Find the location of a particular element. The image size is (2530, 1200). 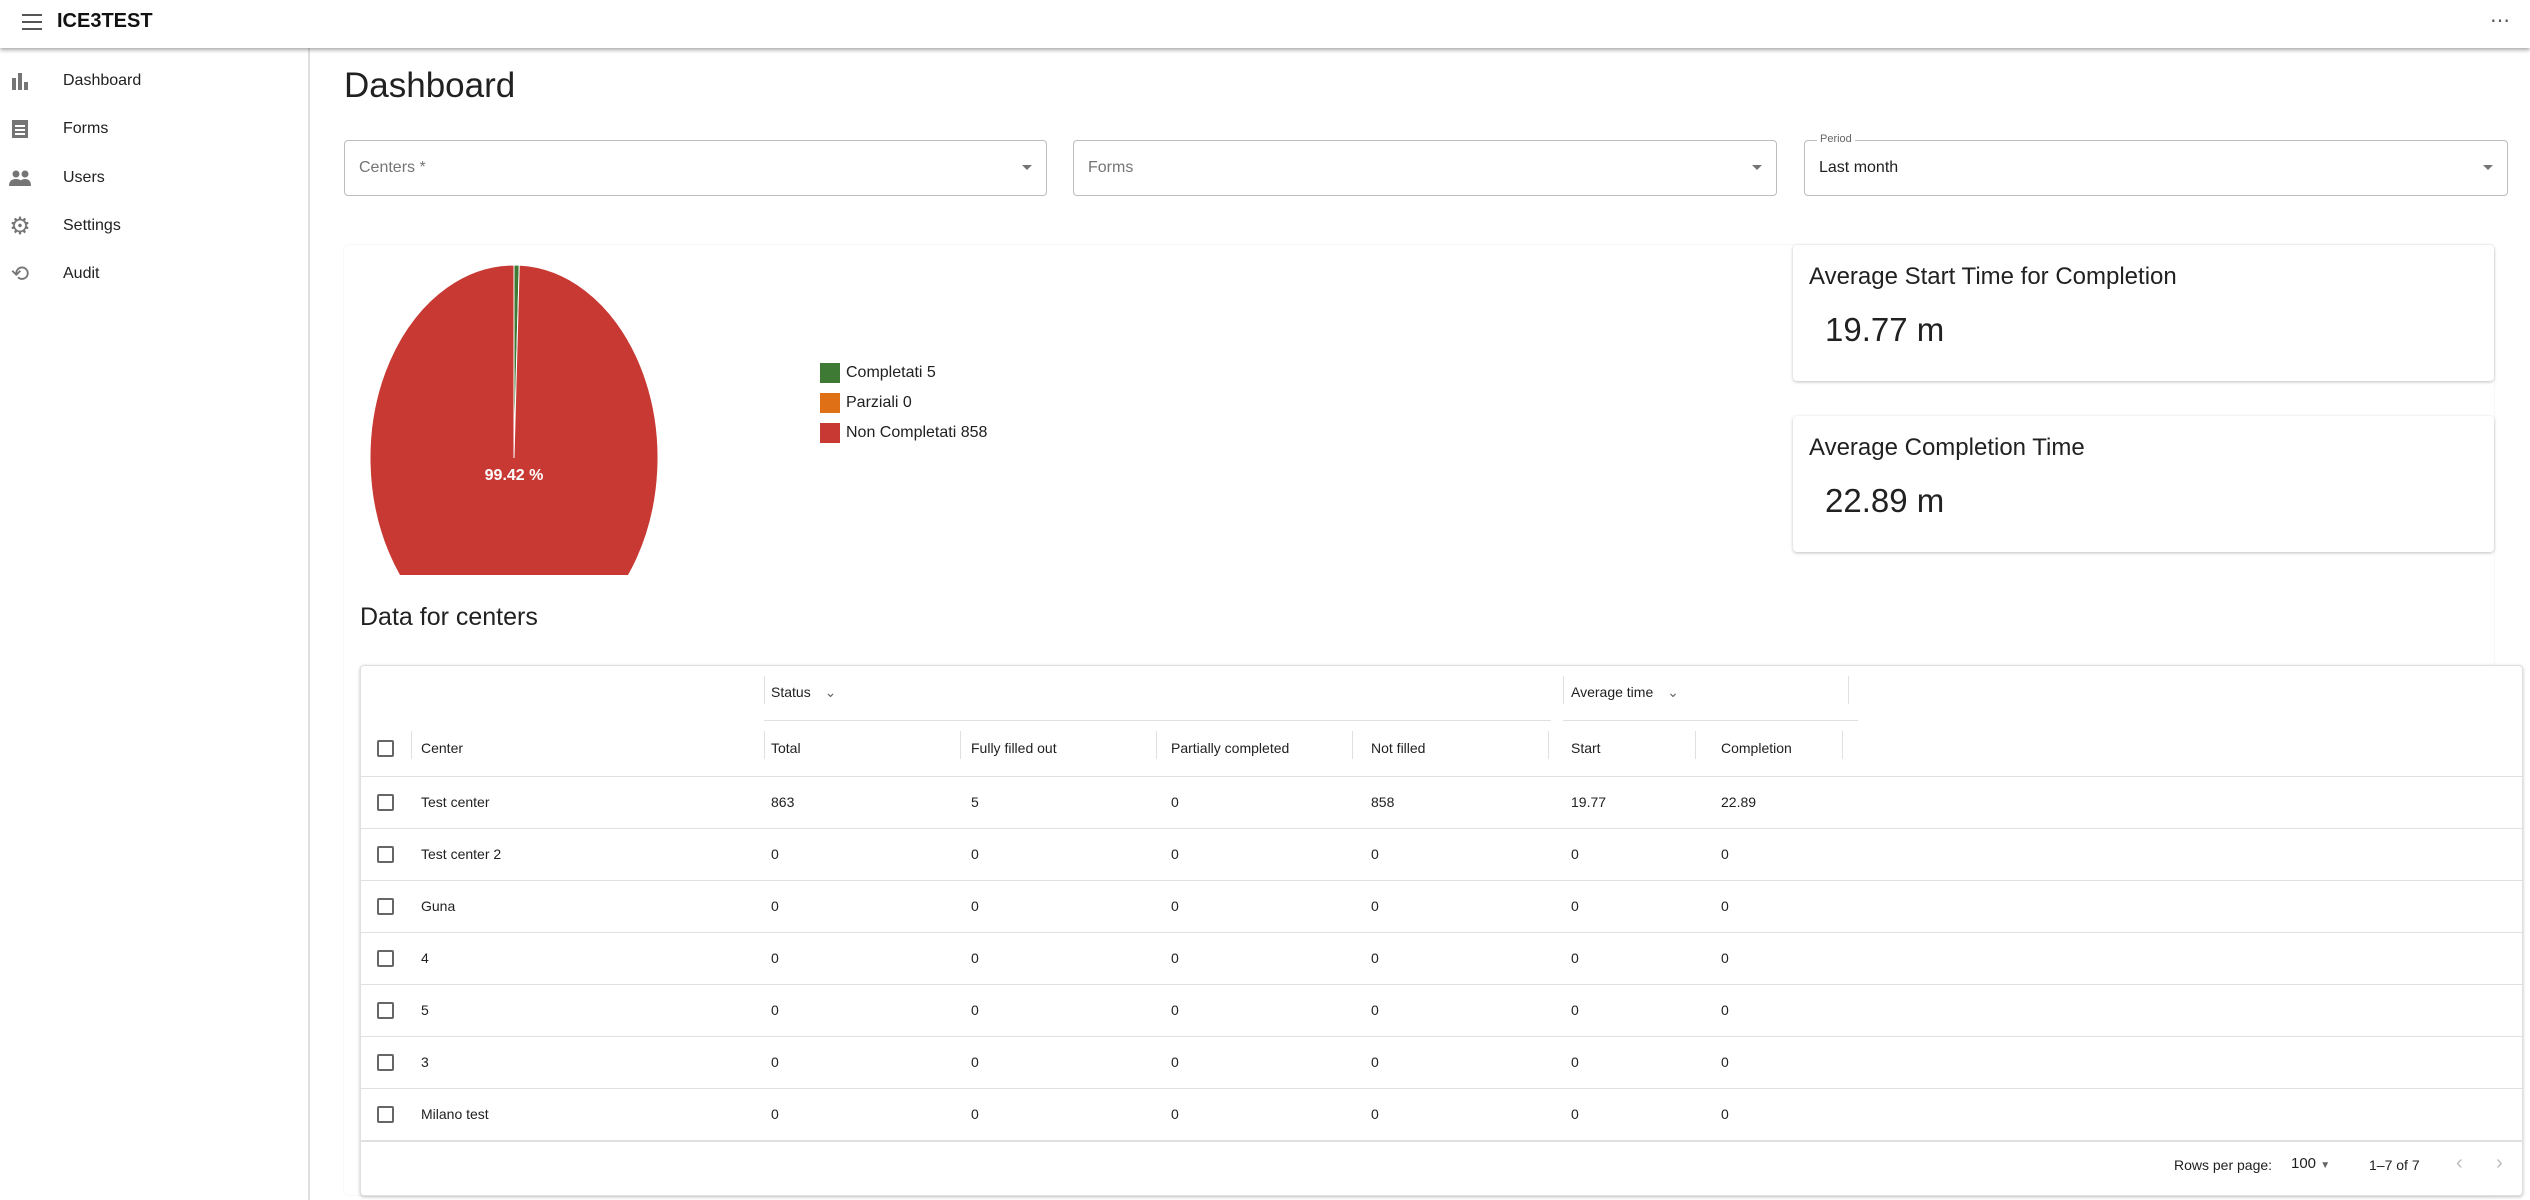

legend-swatch is located at coordinates (830, 403).